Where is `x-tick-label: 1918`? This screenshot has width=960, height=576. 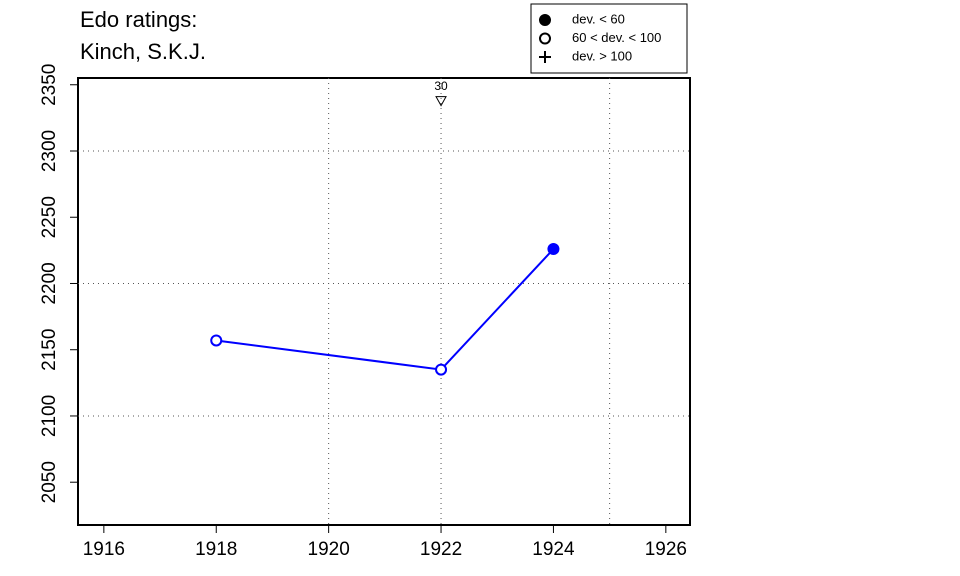
x-tick-label: 1918 is located at coordinates (216, 549).